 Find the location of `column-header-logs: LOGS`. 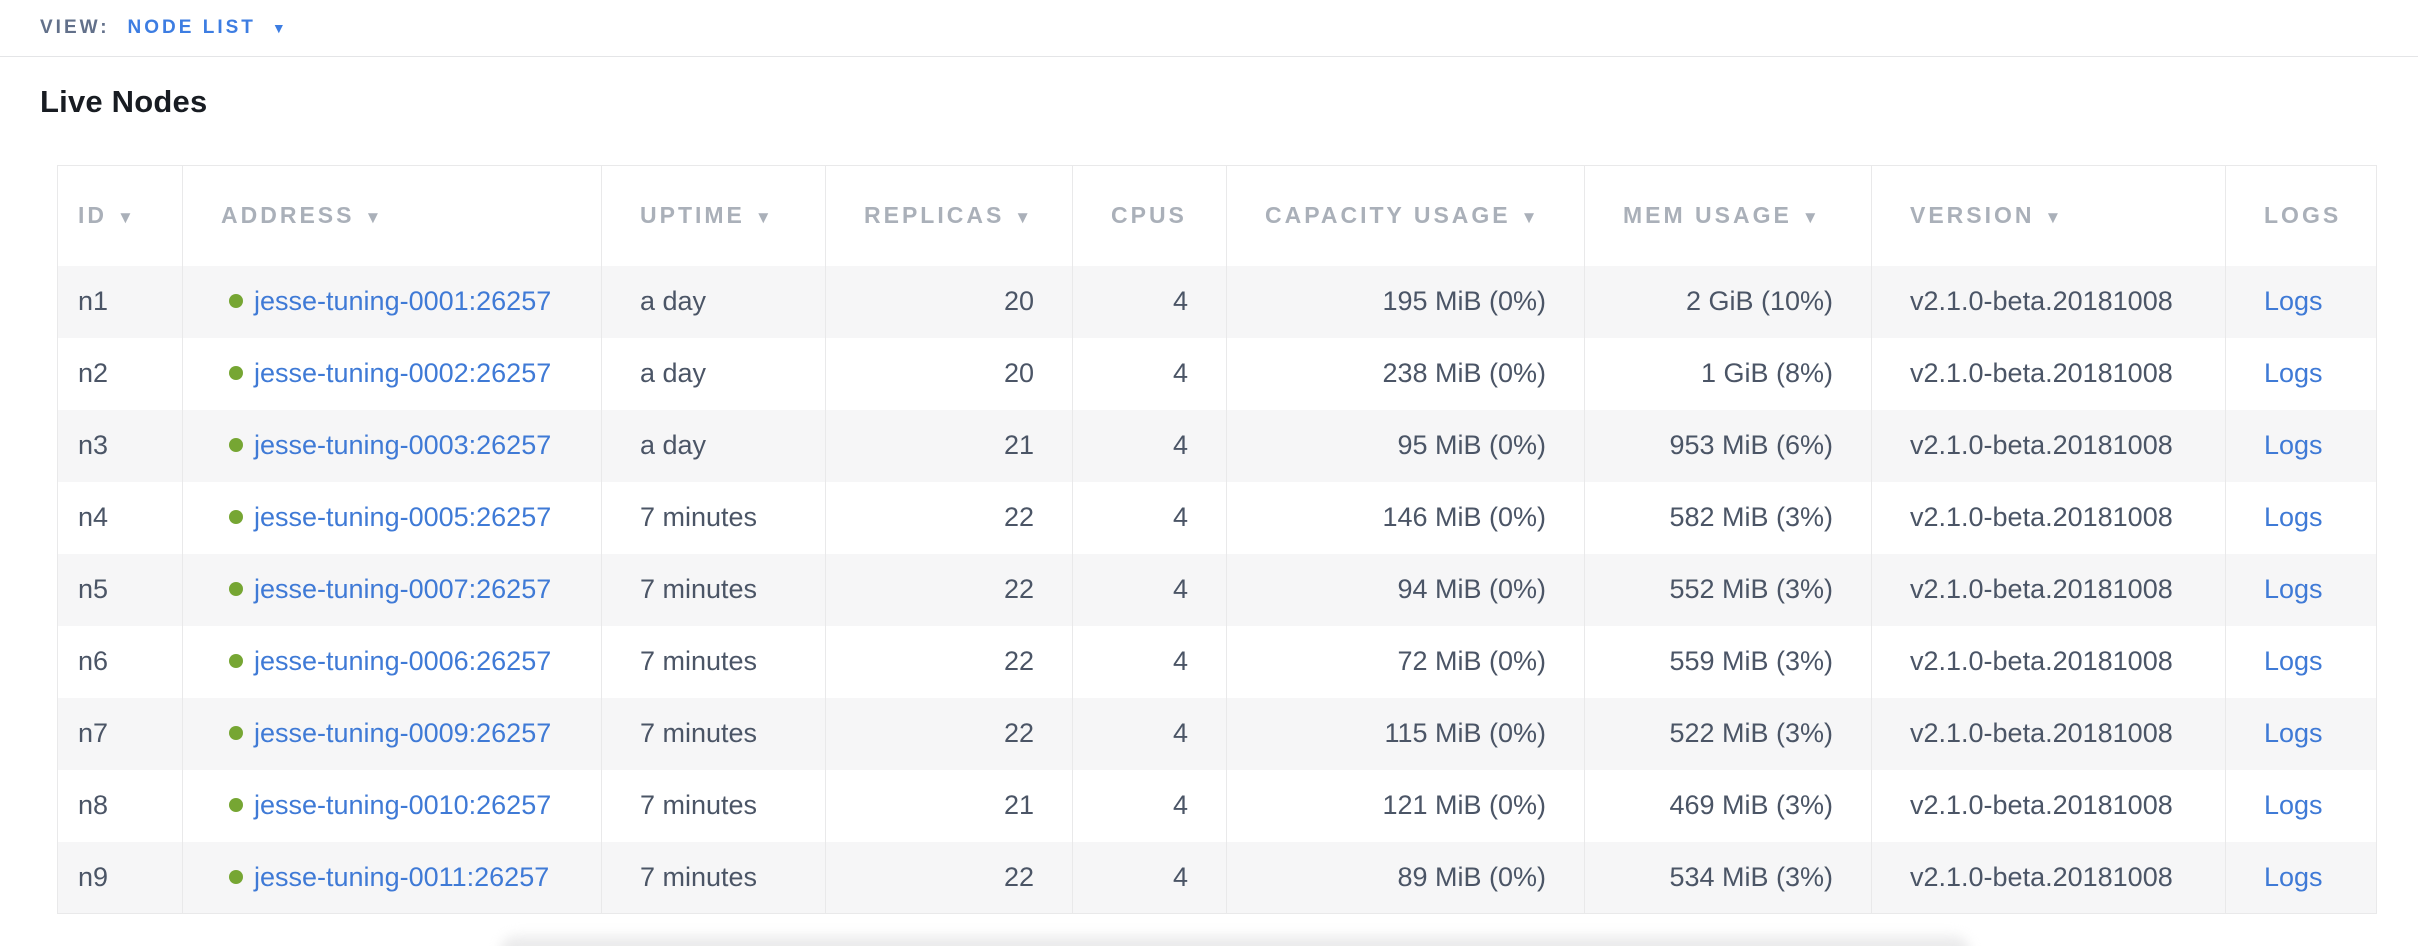

column-header-logs: LOGS is located at coordinates (2301, 215).